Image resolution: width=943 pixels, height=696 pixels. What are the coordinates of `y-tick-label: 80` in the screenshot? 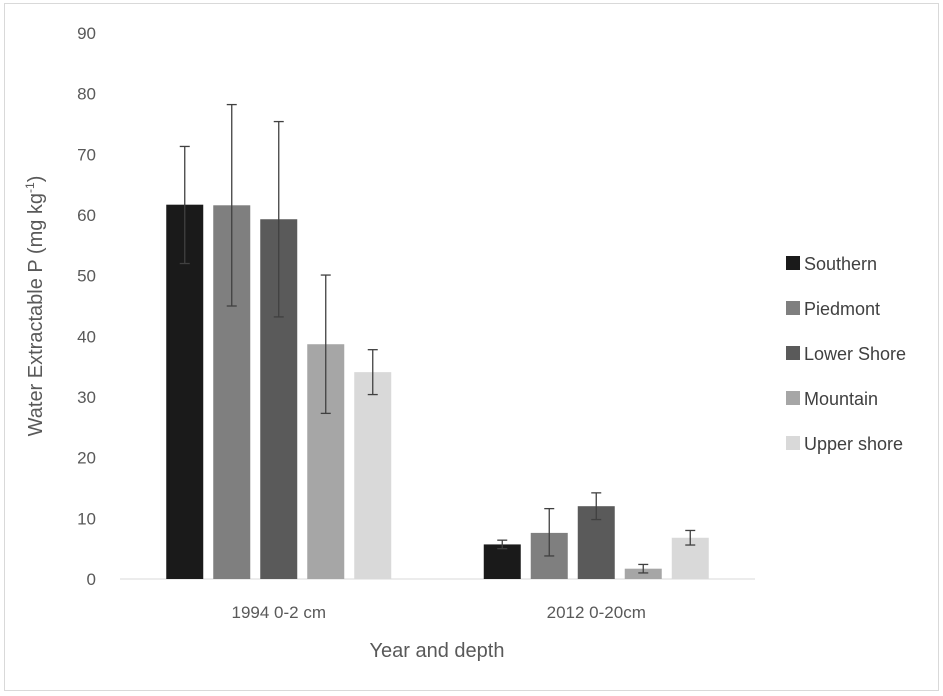 It's located at (86, 94).